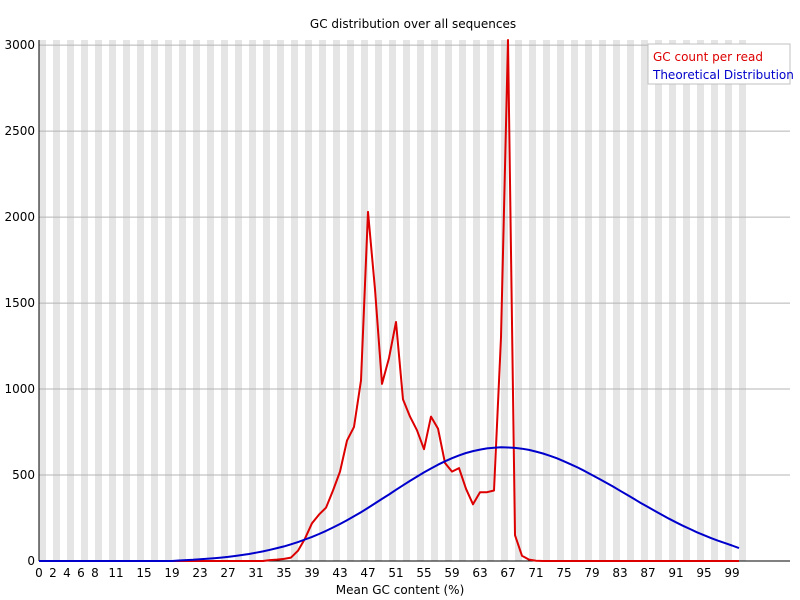  Describe the element at coordinates (53, 573) in the screenshot. I see `x-tick-label: 2` at that location.